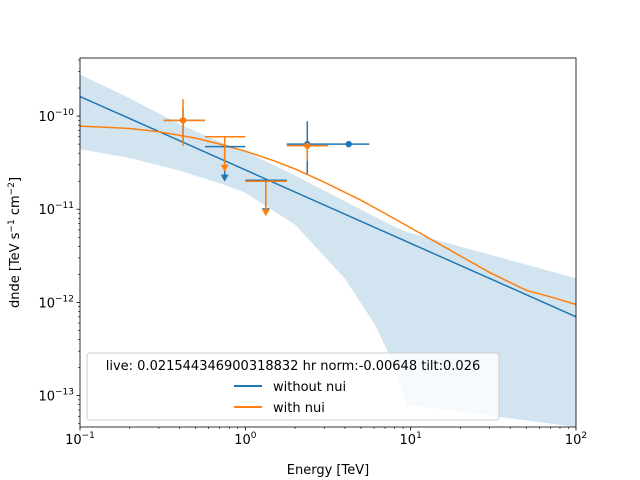 The height and width of the screenshot is (480, 640). What do you see at coordinates (80, 439) in the screenshot?
I see `x-tick-label: 10⁻¹` at bounding box center [80, 439].